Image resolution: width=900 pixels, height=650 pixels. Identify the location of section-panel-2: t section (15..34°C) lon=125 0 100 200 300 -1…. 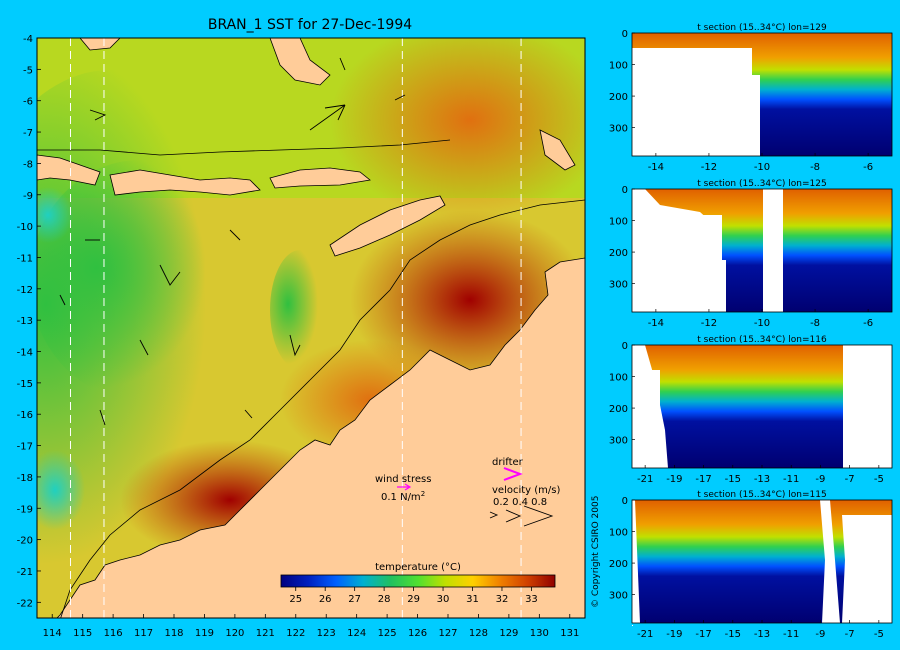
(751, 254).